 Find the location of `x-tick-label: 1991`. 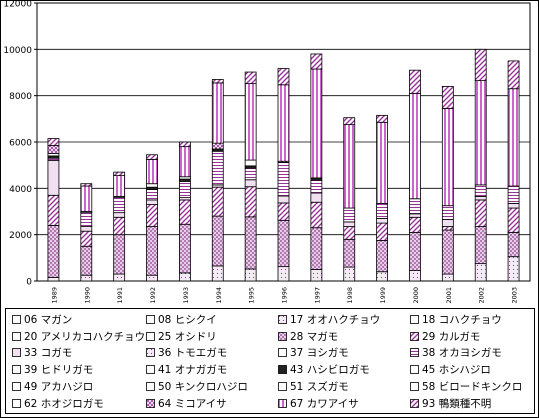

x-tick-label: 1991 is located at coordinates (120, 295).